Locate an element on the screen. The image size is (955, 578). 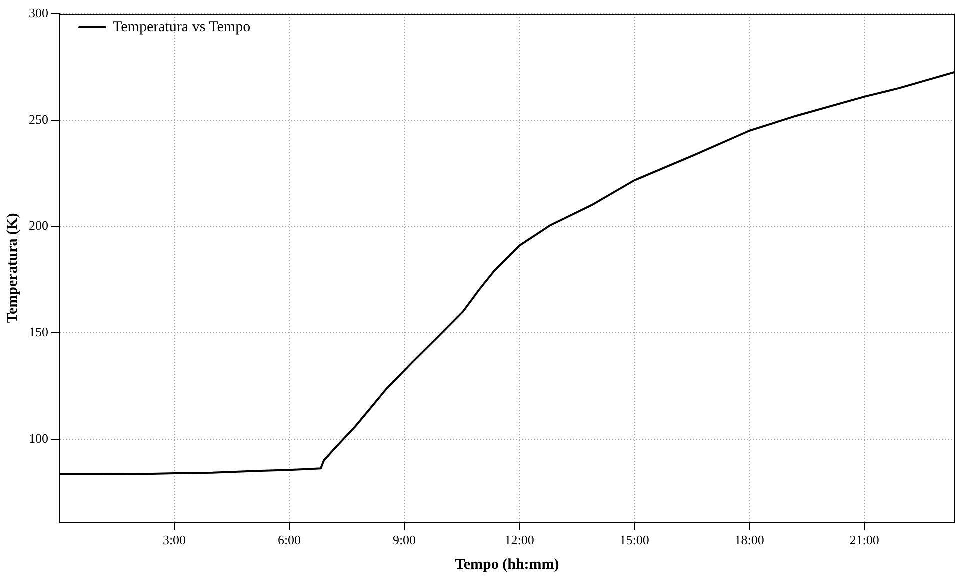
y-tick-label: 100 is located at coordinates (38, 438).